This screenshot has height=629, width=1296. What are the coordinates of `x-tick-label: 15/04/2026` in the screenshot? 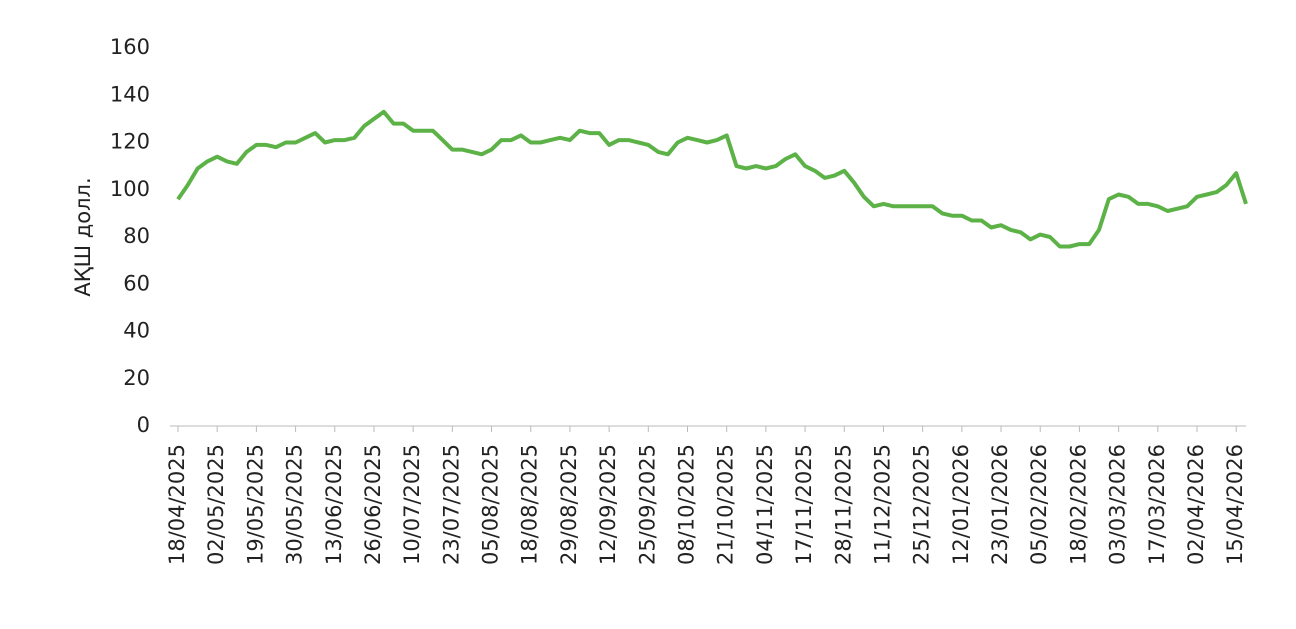 It's located at (1235, 504).